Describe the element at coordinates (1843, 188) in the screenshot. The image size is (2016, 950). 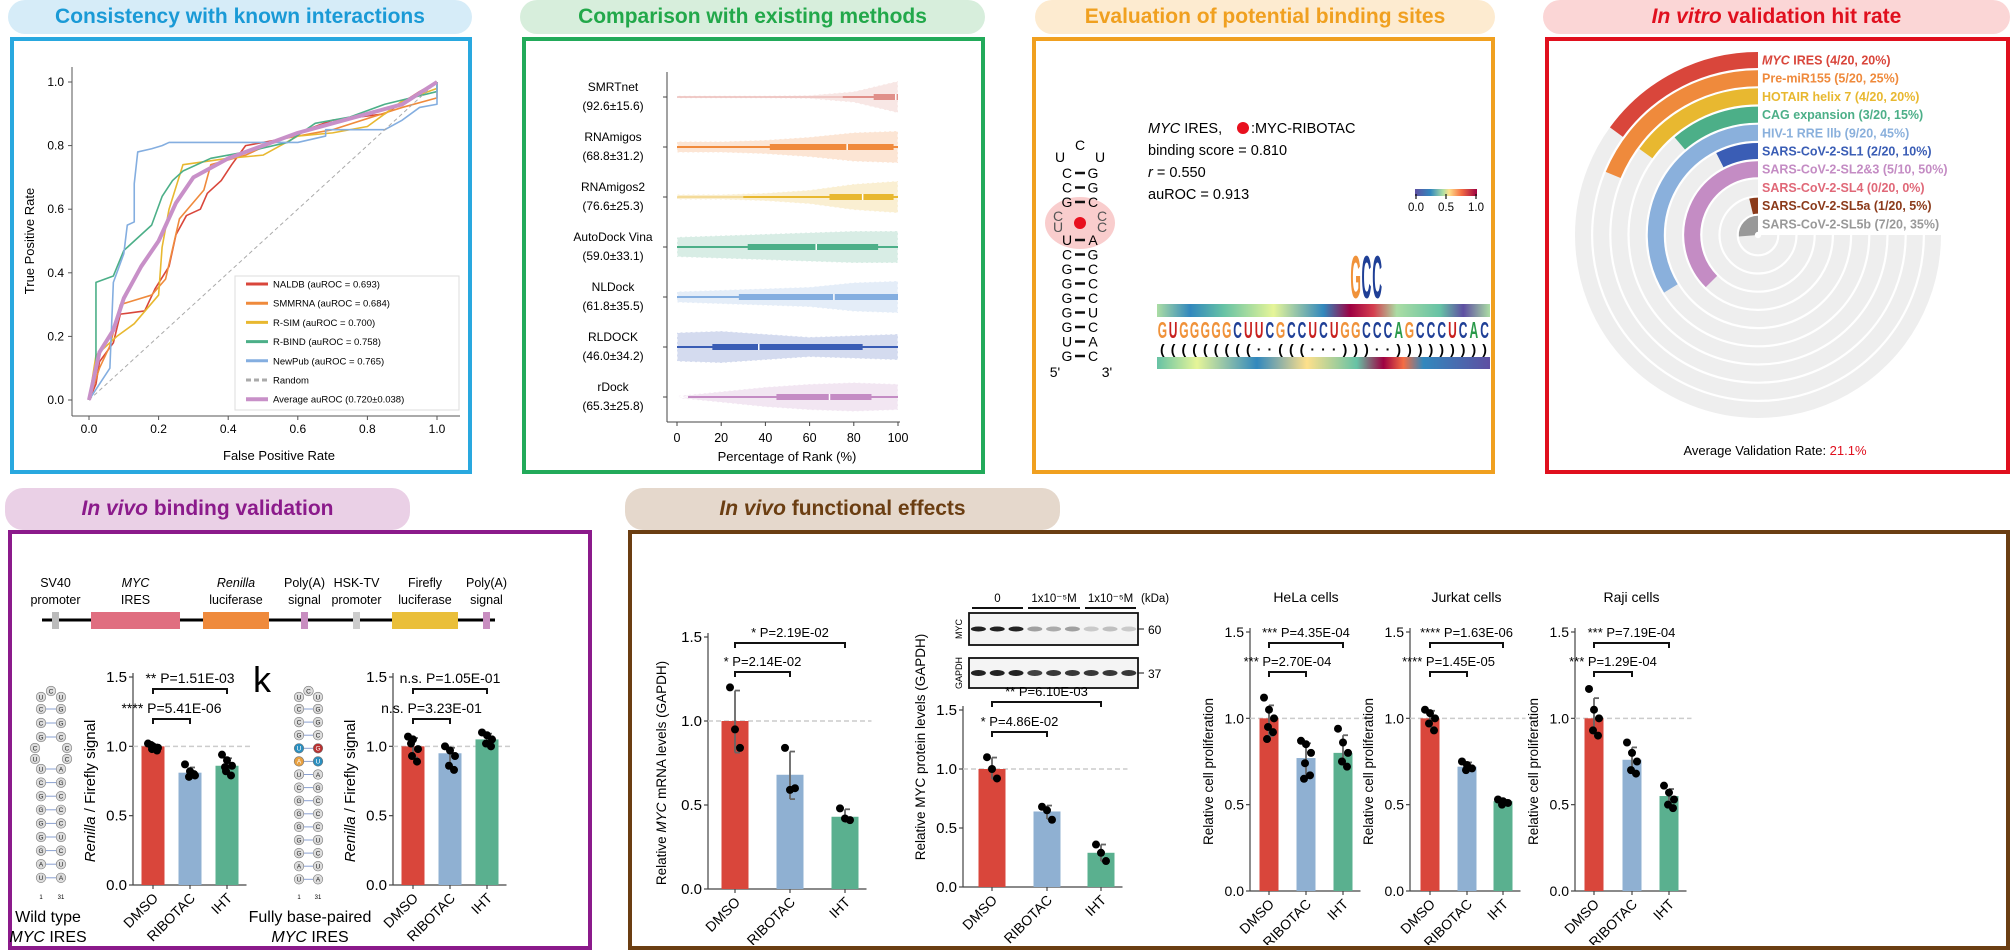
I see `radial-bar-label: SARS-CoV-2-SL4 (0/20, 0%)` at that location.